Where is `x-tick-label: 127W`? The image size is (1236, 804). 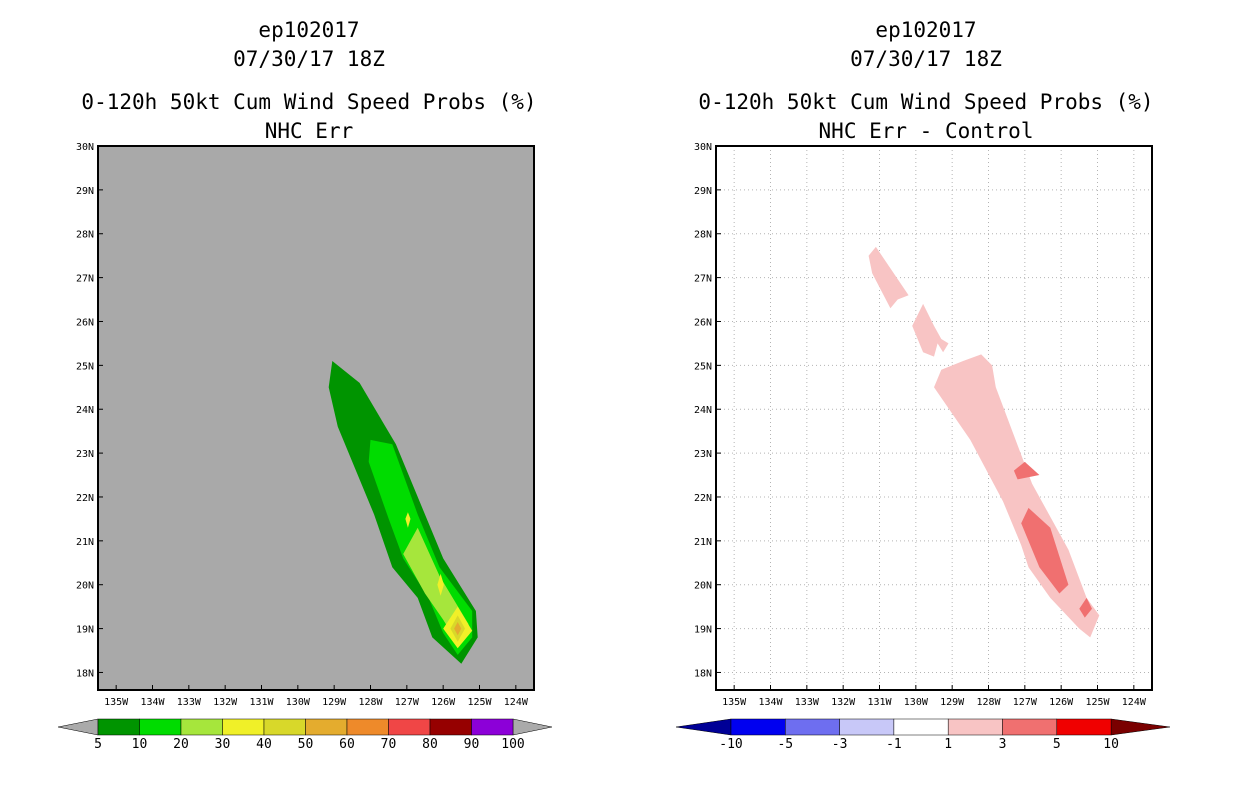 x-tick-label: 127W is located at coordinates (1025, 702).